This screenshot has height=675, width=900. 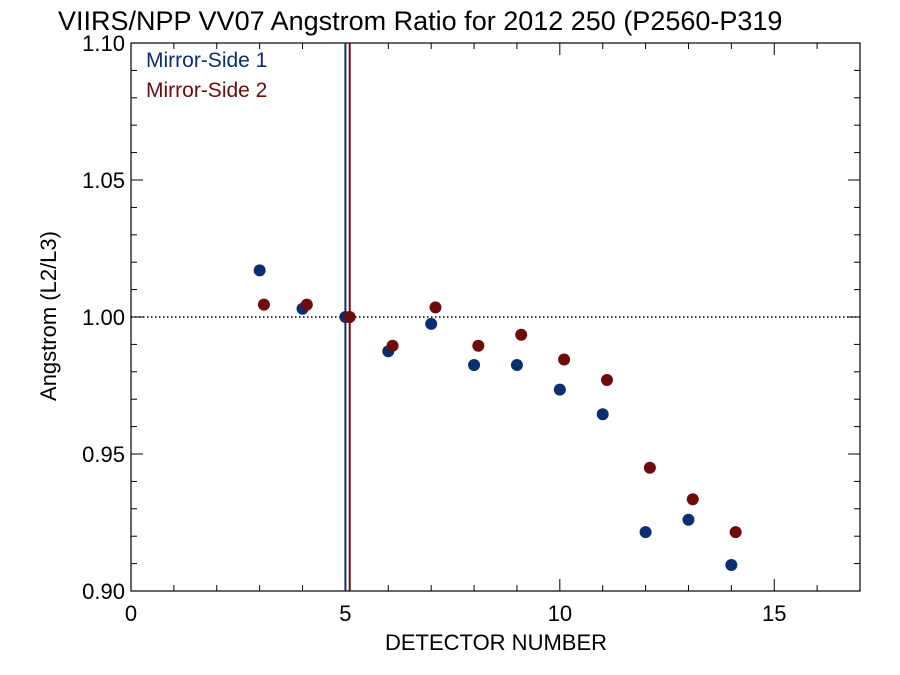 I want to click on y-tick-label: 0.90, so click(x=103, y=591).